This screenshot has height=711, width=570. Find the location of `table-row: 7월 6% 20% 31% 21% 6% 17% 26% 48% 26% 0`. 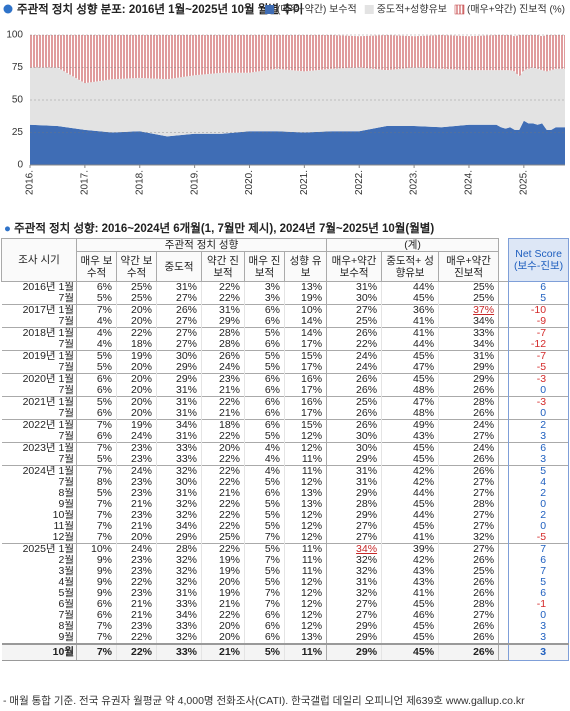

table-row: 7월 6% 20% 31% 21% 6% 17% 26% 48% 26% 0 is located at coordinates (285, 391).